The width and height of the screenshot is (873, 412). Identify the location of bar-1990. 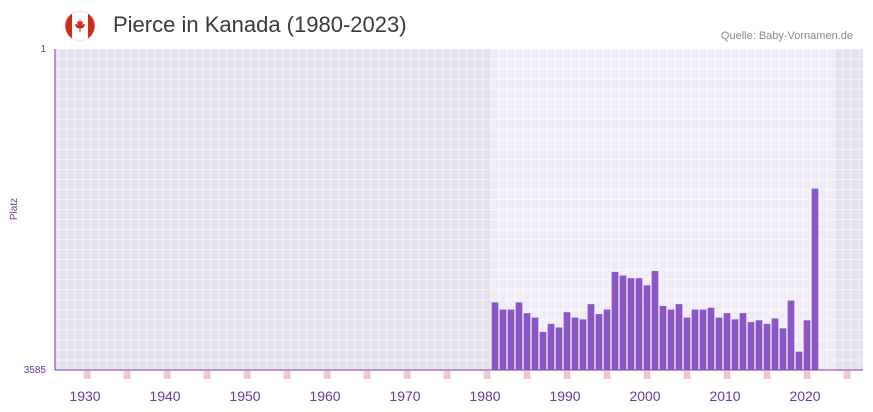
(567, 341).